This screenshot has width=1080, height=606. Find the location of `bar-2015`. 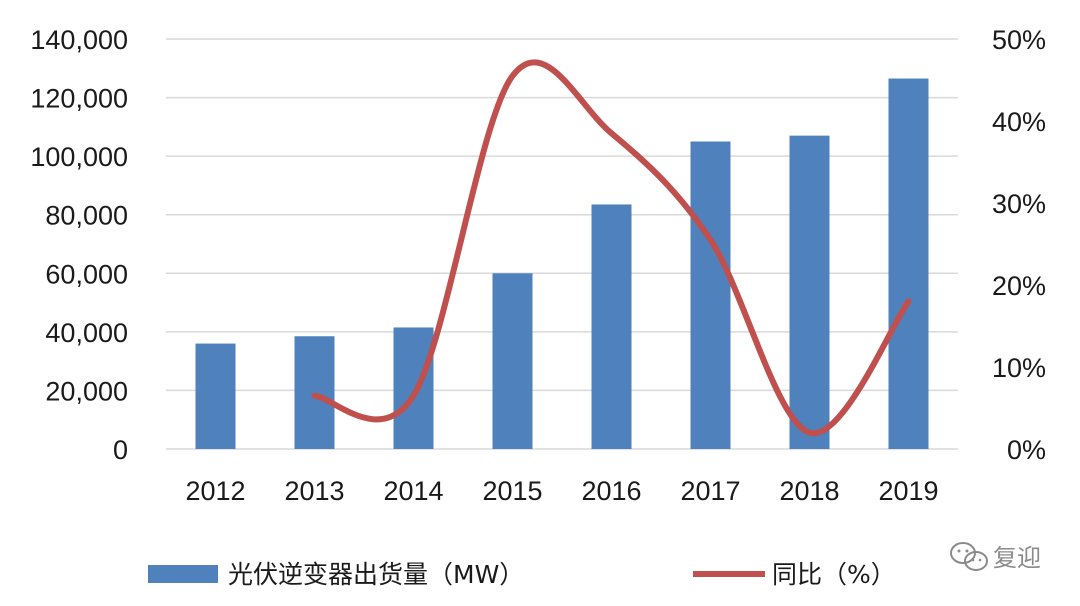

bar-2015 is located at coordinates (512, 361).